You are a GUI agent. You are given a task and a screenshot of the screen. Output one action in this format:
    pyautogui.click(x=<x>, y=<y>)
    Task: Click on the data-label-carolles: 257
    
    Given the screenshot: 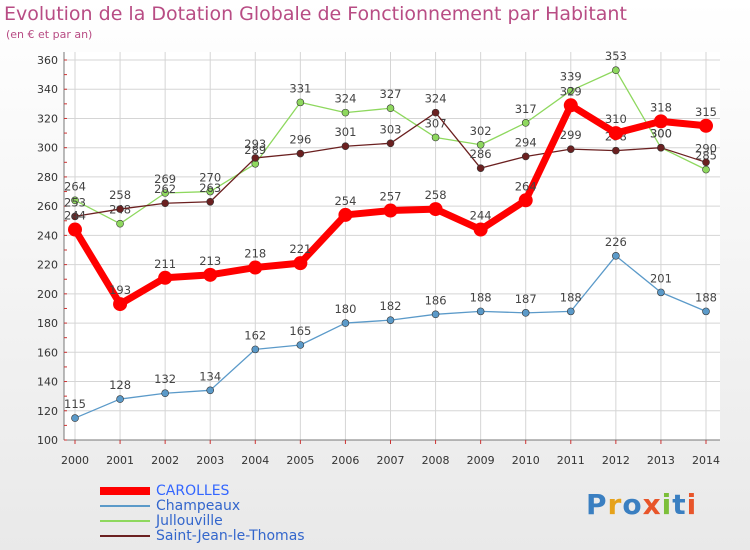 What is the action you would take?
    pyautogui.click(x=391, y=197)
    